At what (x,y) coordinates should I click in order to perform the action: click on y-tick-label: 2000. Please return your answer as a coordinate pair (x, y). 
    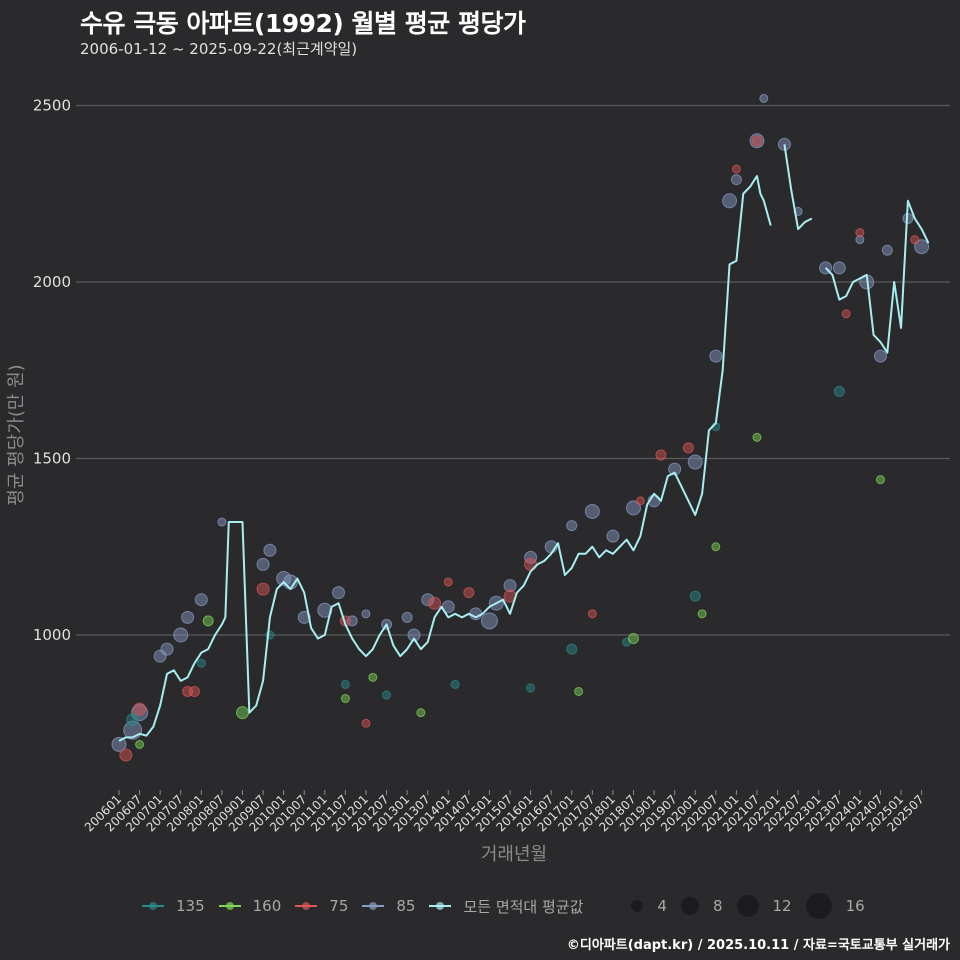
    Looking at the image, I should click on (52, 282).